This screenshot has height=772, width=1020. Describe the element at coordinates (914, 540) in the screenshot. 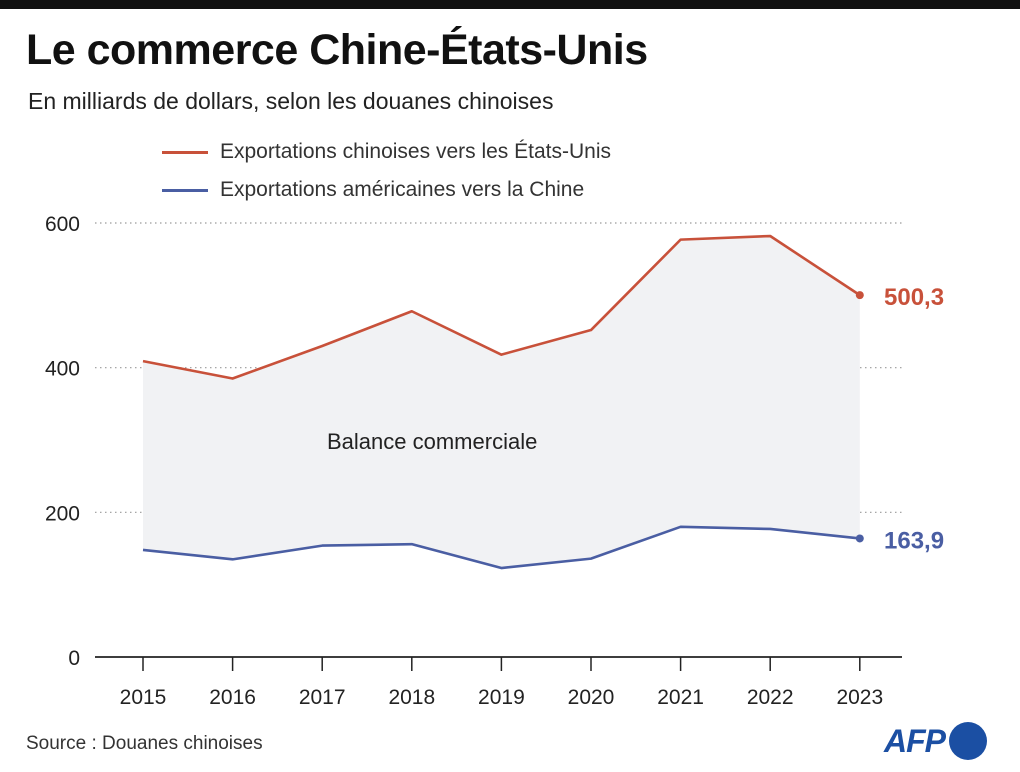

I see `end-label-us-exports: 163,9` at that location.